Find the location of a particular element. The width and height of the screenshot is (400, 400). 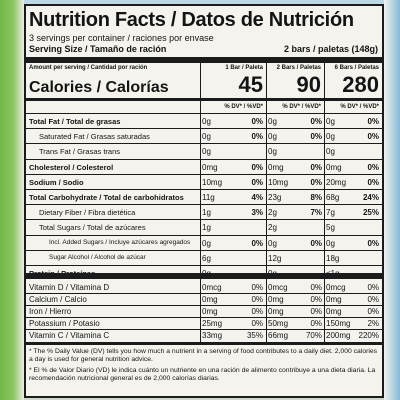

nutrient-label: Saturated Fat / Grasas saturadas is located at coordinates (94, 137).